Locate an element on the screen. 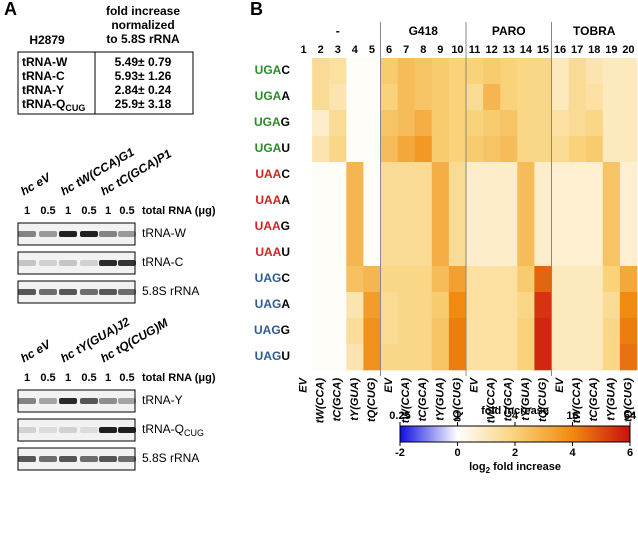 This screenshot has width=638, height=533. codon-label: UGAG is located at coordinates (272, 122).